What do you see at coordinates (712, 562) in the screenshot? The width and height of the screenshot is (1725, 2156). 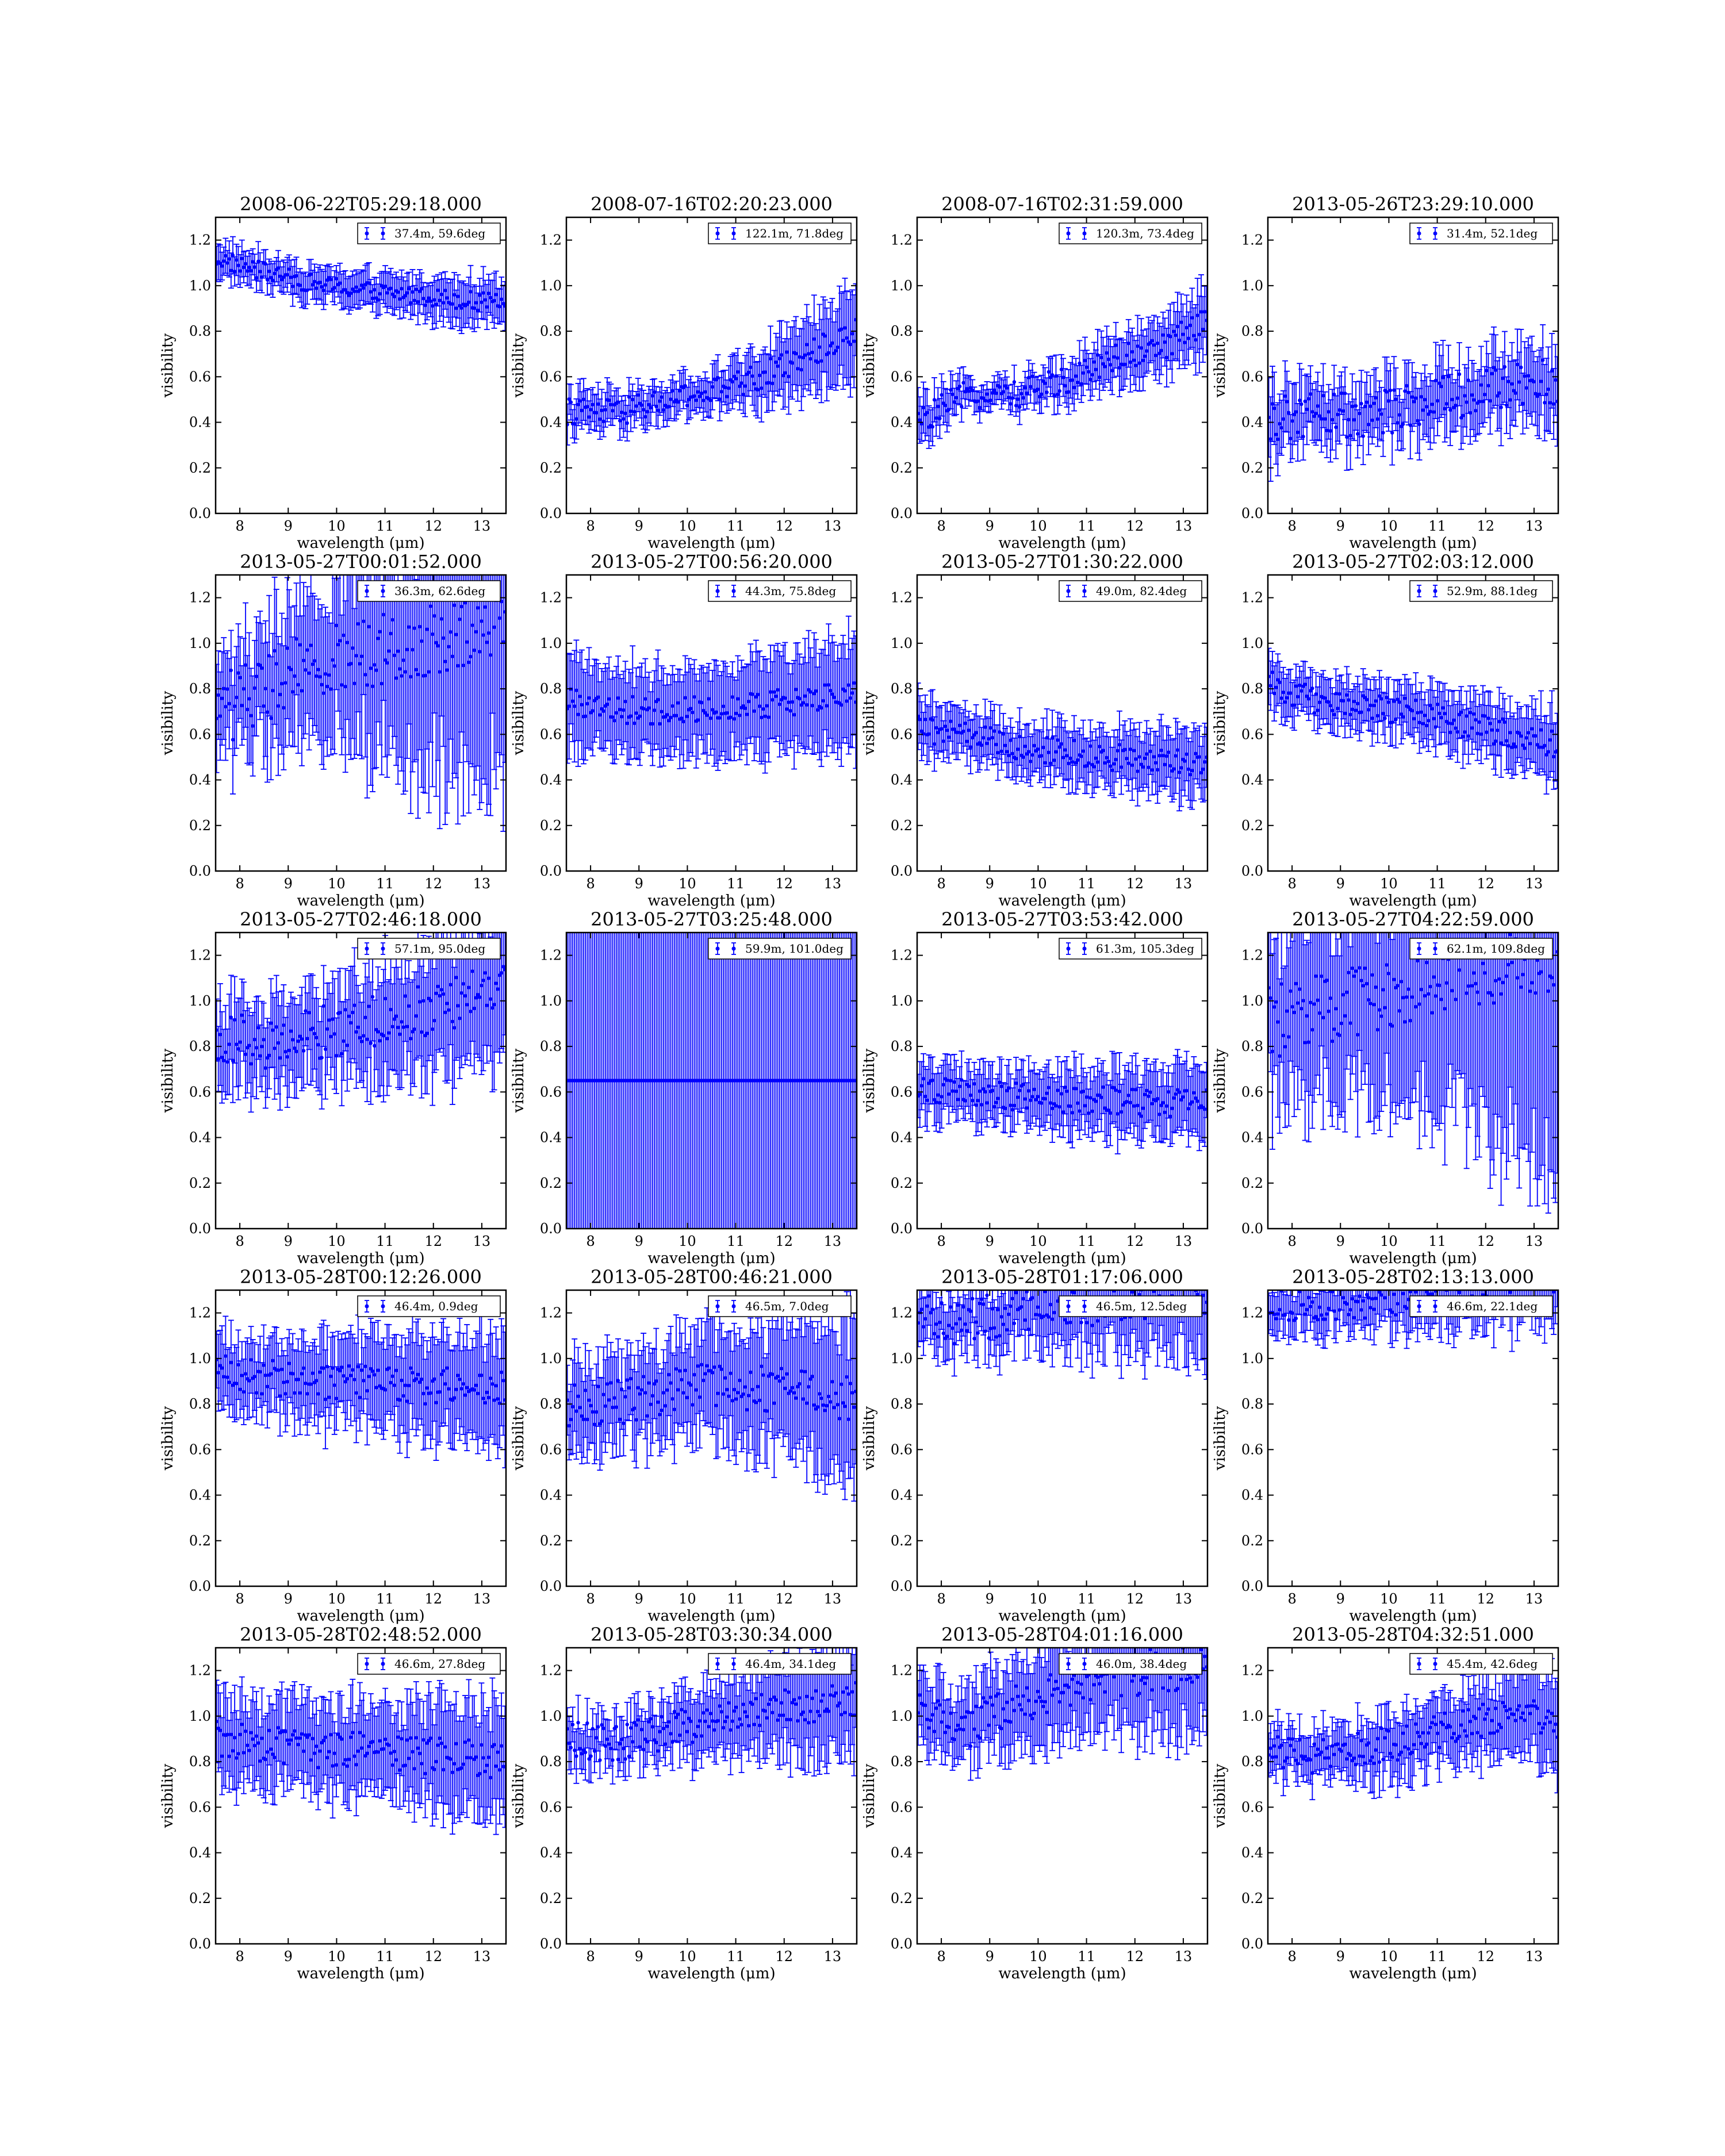 I see `subplot-title: 2013-05-27T00:56:20.000` at bounding box center [712, 562].